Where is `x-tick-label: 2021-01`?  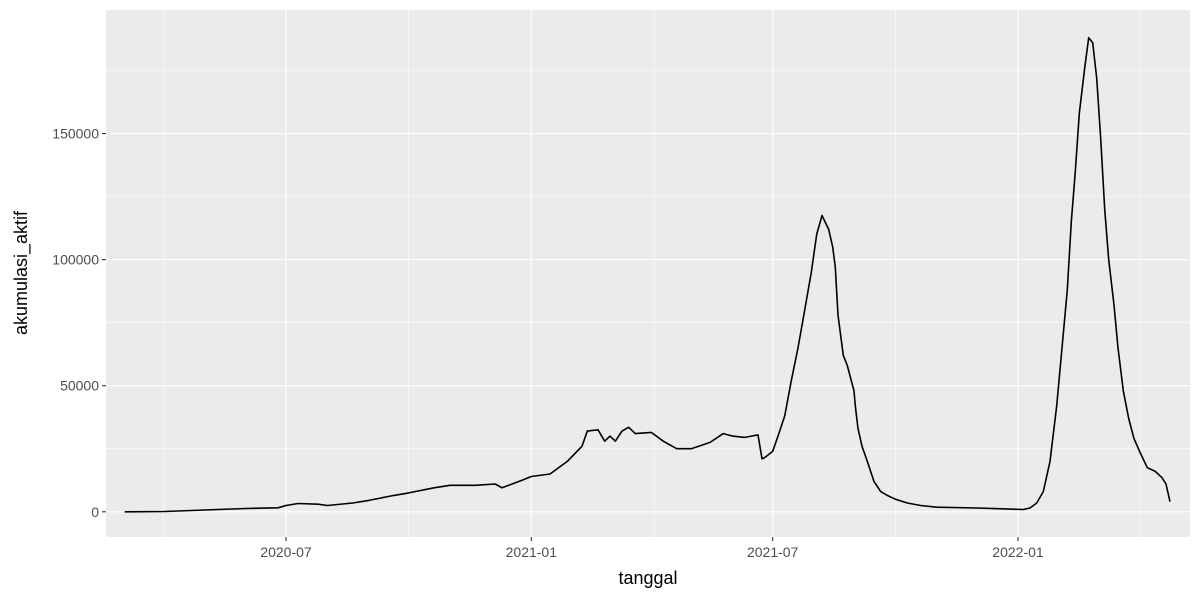 x-tick-label: 2021-01 is located at coordinates (532, 552).